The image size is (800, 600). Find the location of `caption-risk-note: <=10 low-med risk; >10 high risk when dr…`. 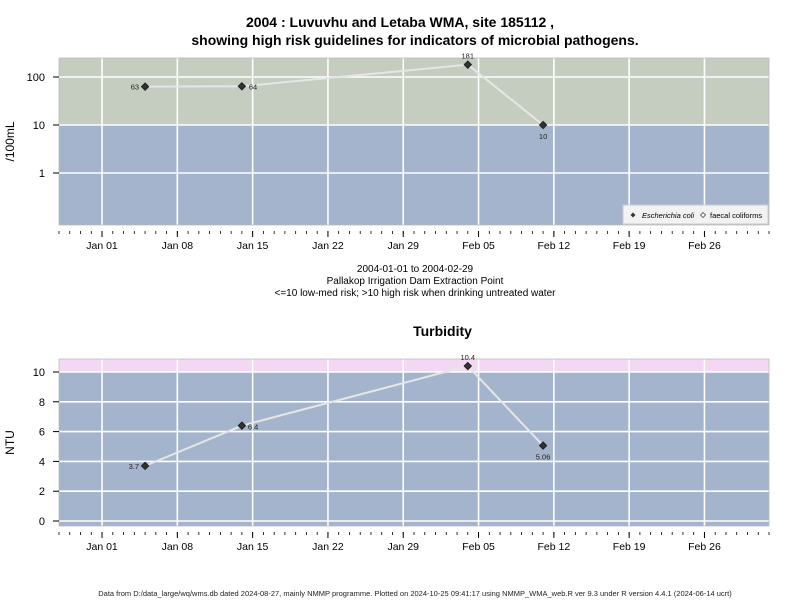

caption-risk-note: <=10 low-med risk; >10 high risk when dr… is located at coordinates (415, 293).